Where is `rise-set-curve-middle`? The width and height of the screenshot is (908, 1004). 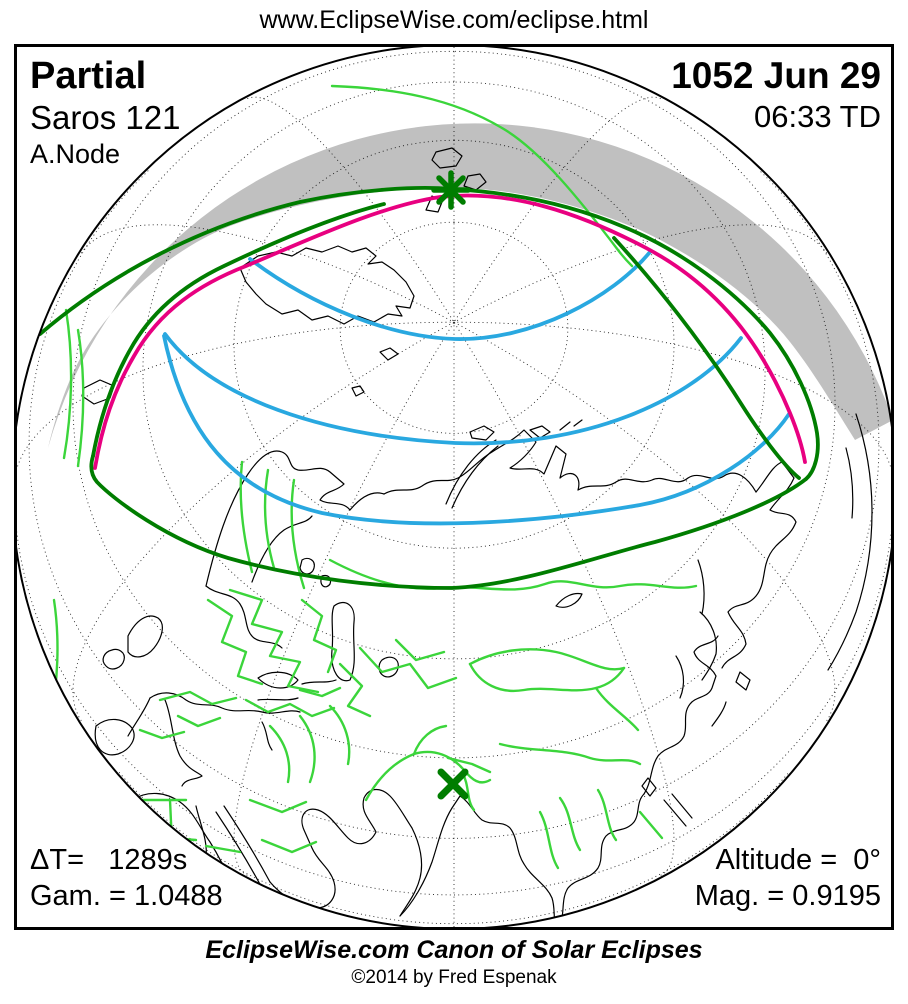
rise-set-curve-middle is located at coordinates (453, 389).